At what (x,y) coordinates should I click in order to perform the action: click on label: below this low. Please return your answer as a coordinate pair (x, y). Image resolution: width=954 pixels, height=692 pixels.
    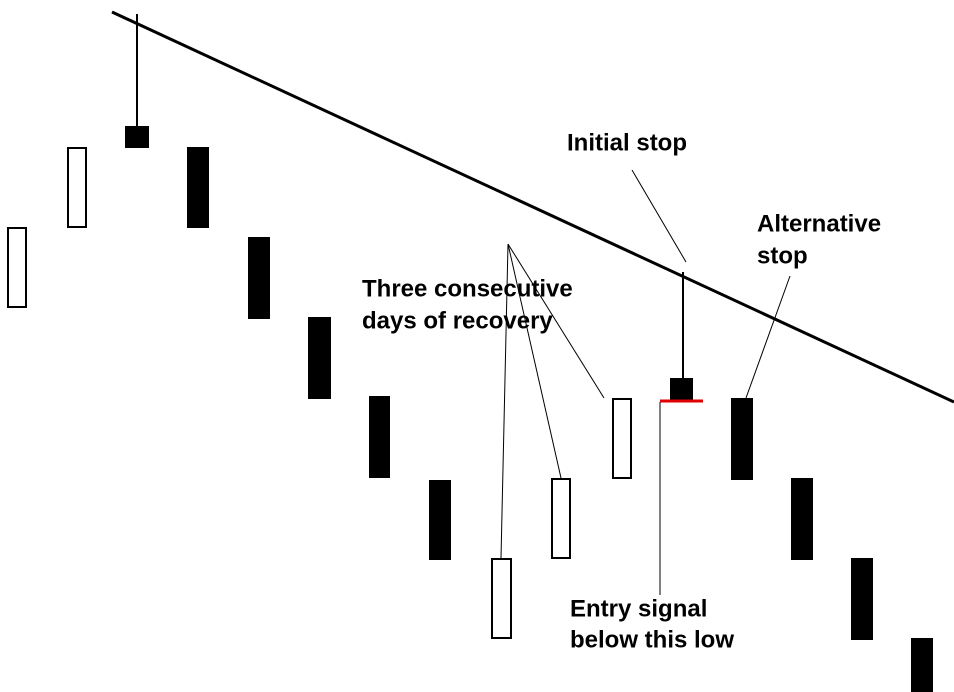
    Looking at the image, I should click on (652, 639).